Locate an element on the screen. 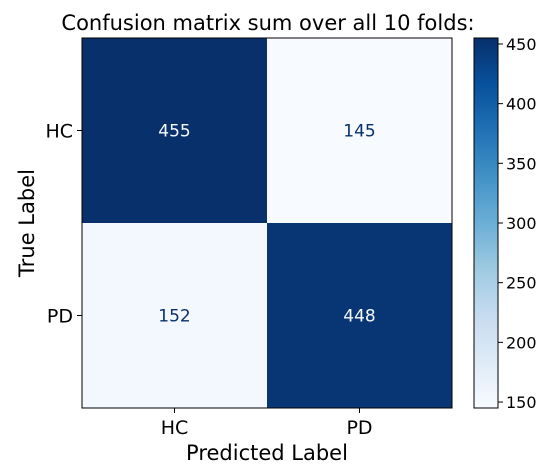 The width and height of the screenshot is (551, 476). colorbar-tick-label: 150 is located at coordinates (521, 402).